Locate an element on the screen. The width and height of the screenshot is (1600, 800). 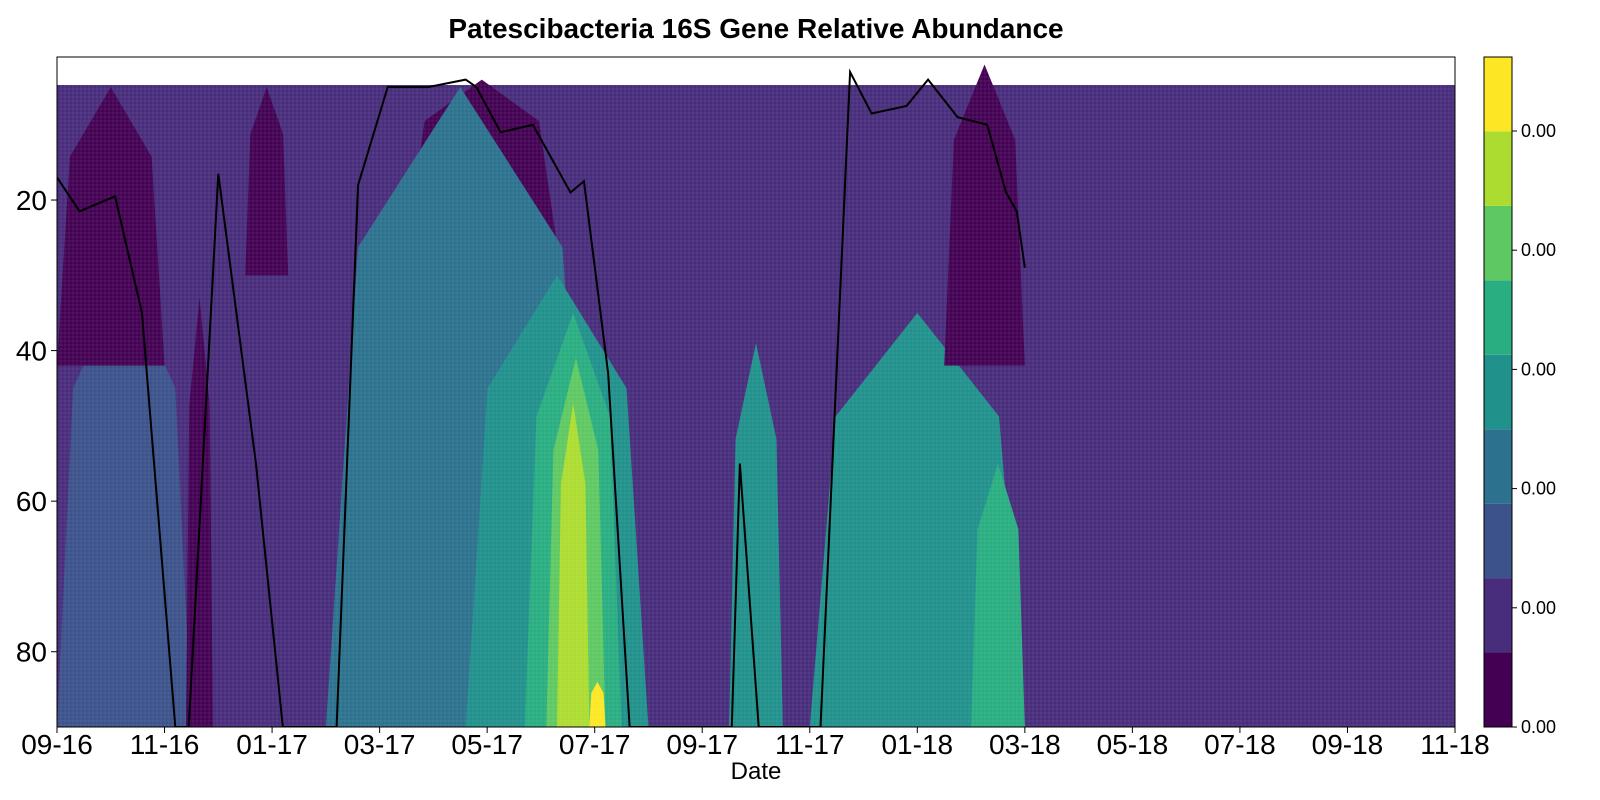
y-tick-label: 40 is located at coordinates (31, 351).